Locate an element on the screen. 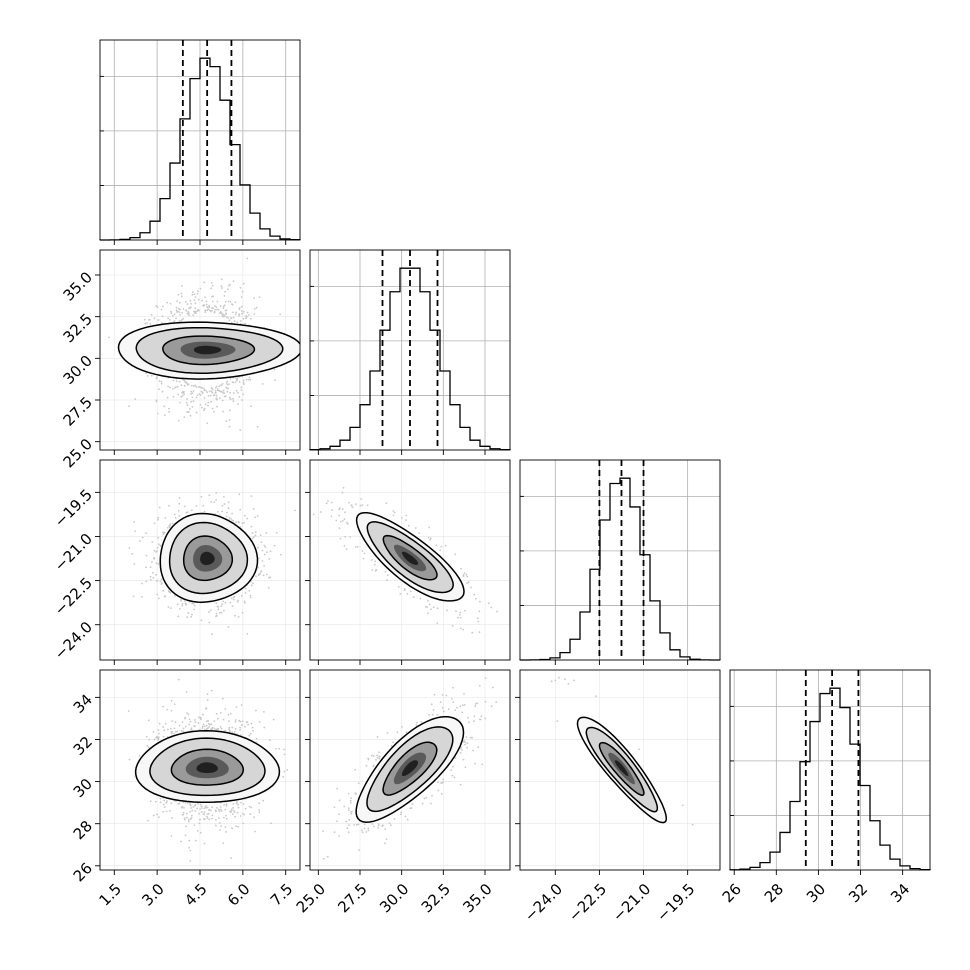  x-tick-label: −24.0 is located at coordinates (543, 902).